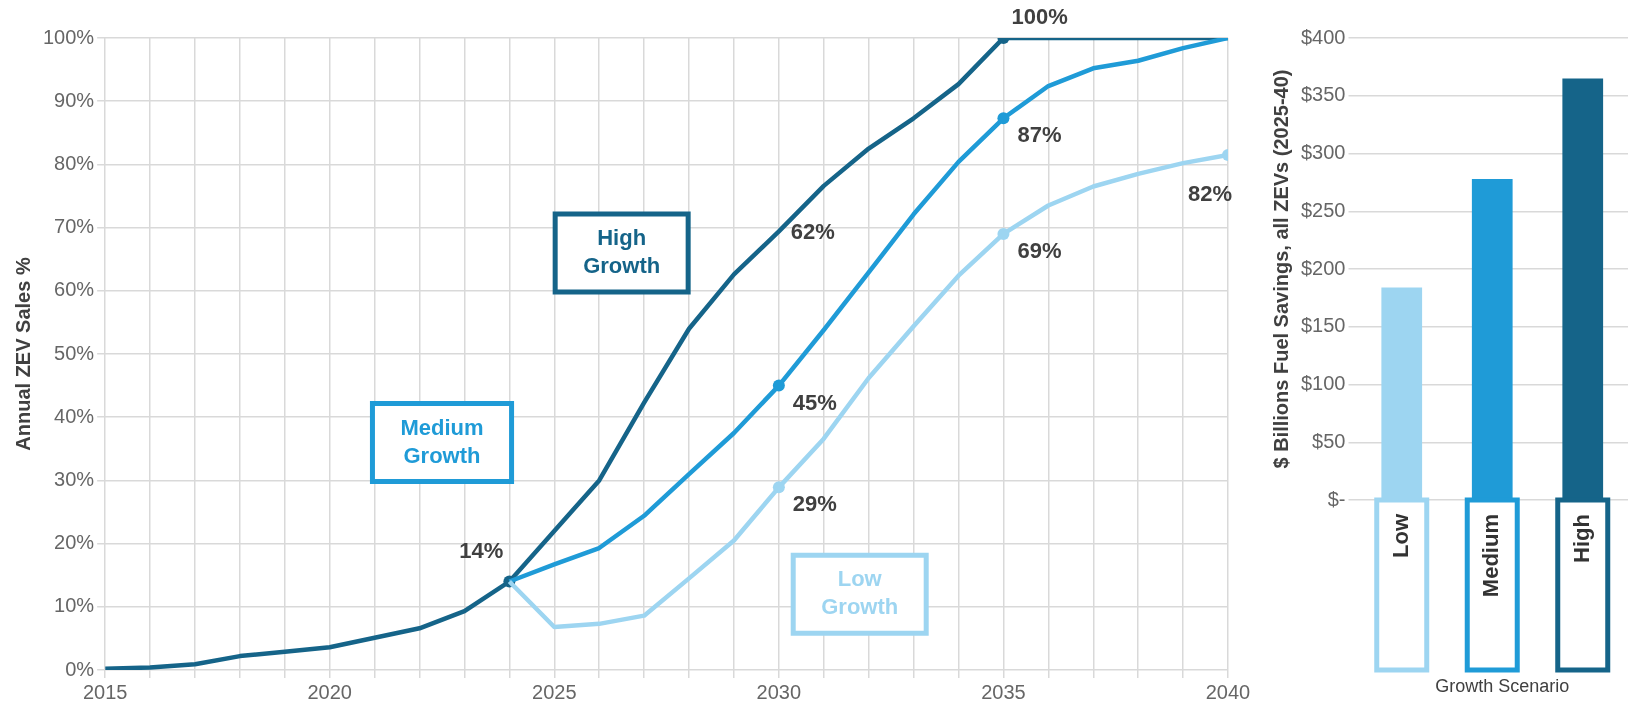 The image size is (1648, 720). What do you see at coordinates (1400, 535) in the screenshot?
I see `x-tick-label: Low` at bounding box center [1400, 535].